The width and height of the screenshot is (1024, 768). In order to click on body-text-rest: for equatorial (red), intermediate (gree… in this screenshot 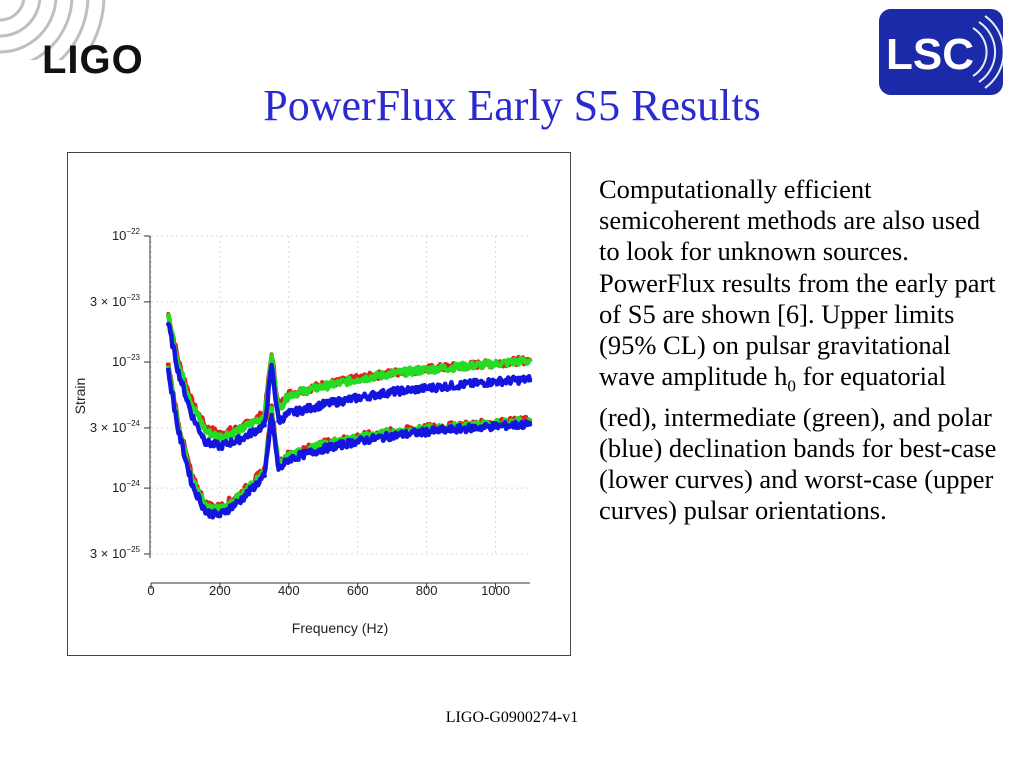, I will do `click(798, 443)`.